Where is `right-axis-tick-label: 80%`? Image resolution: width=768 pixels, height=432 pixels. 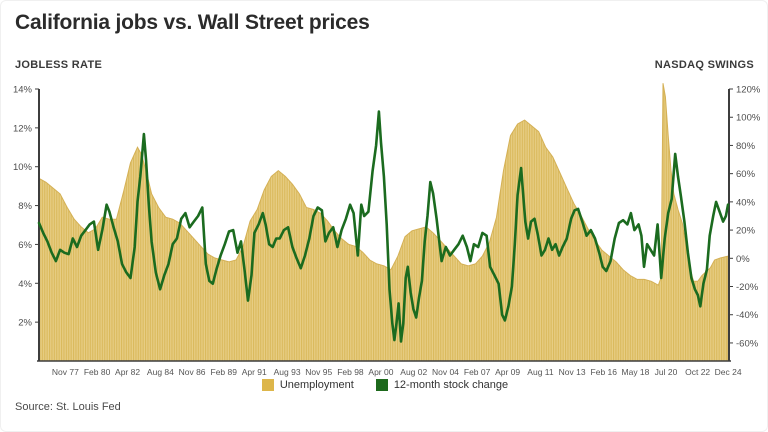
right-axis-tick-label: 80% is located at coordinates (746, 146).